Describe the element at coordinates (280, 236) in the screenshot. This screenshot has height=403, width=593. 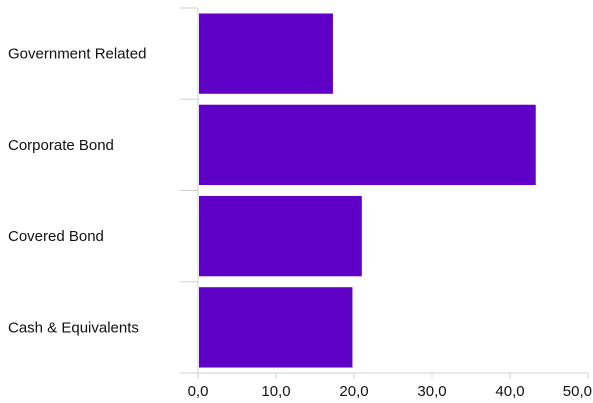
I see `bar-covered-bond` at that location.